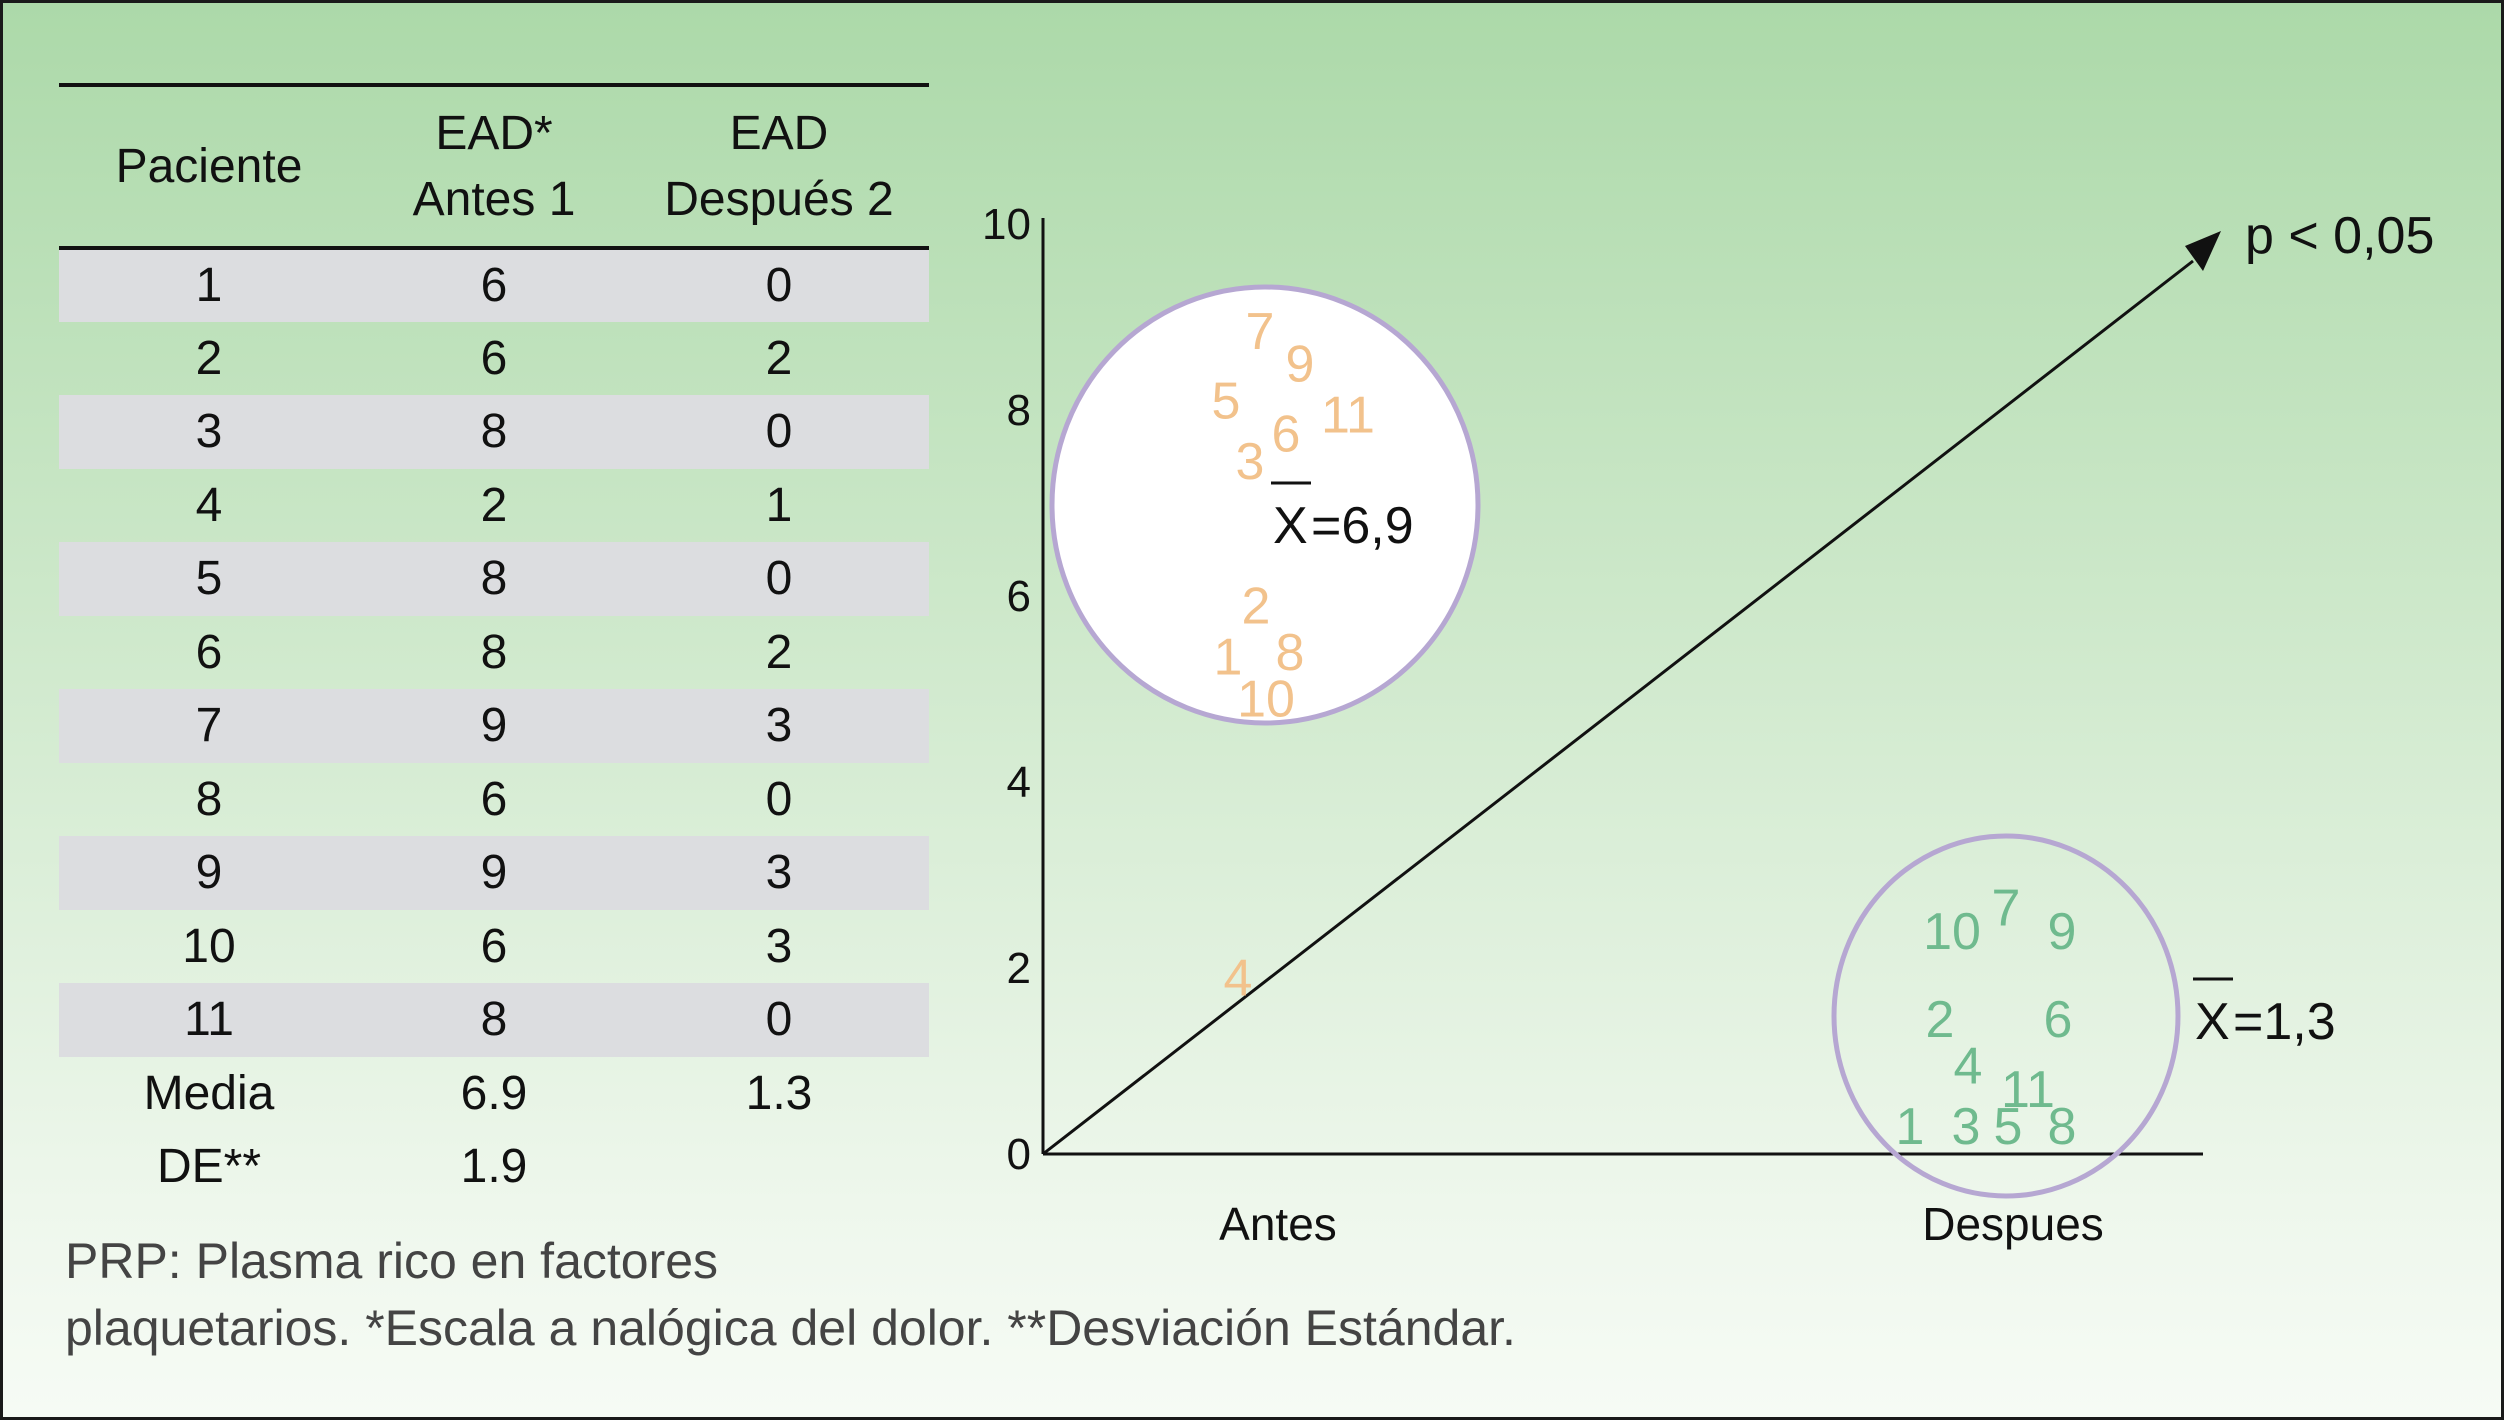  What do you see at coordinates (1019, 968) in the screenshot?
I see `y-tick-label: 2` at bounding box center [1019, 968].